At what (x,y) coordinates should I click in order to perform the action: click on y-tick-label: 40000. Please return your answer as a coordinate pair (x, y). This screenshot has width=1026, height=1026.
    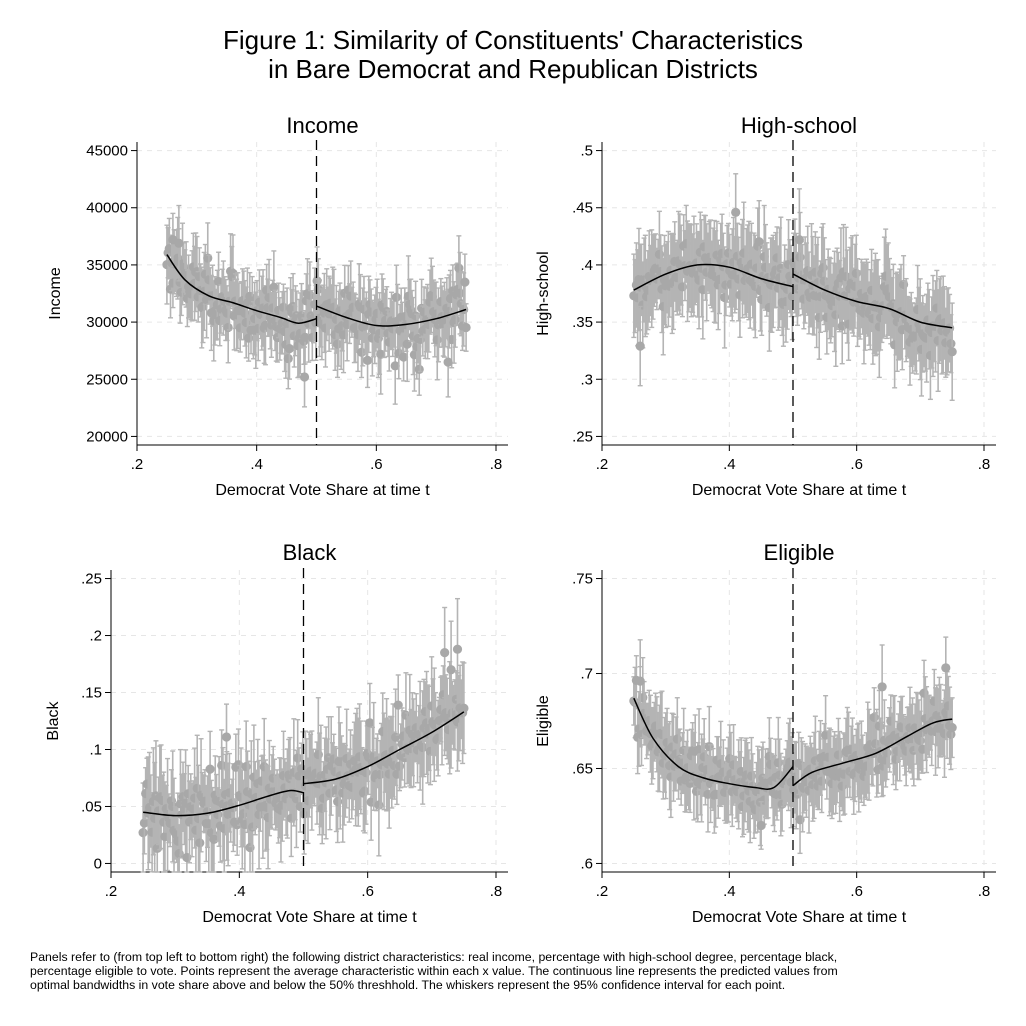
    Looking at the image, I should click on (107, 208).